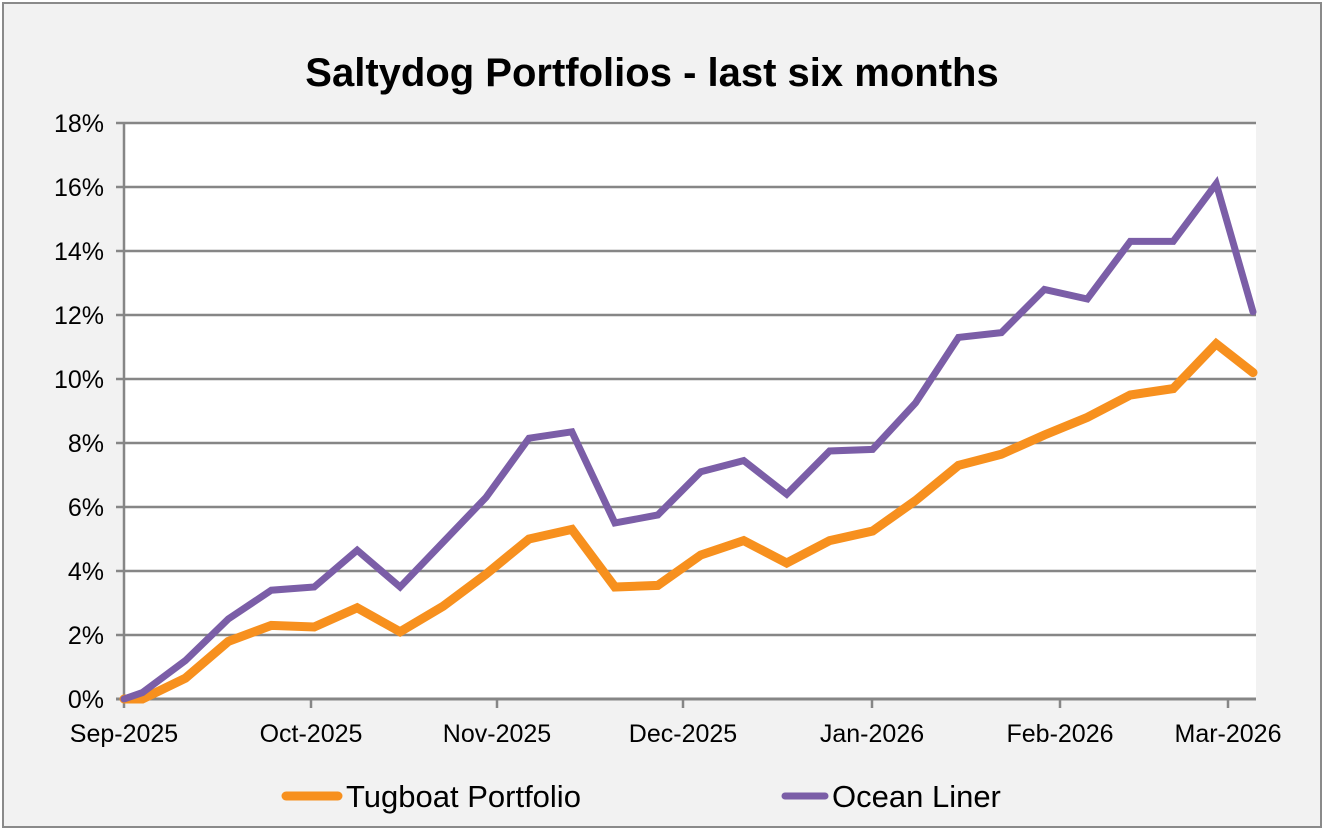 The image size is (1326, 832). Describe the element at coordinates (79, 188) in the screenshot. I see `y-tick-label: 16%` at that location.